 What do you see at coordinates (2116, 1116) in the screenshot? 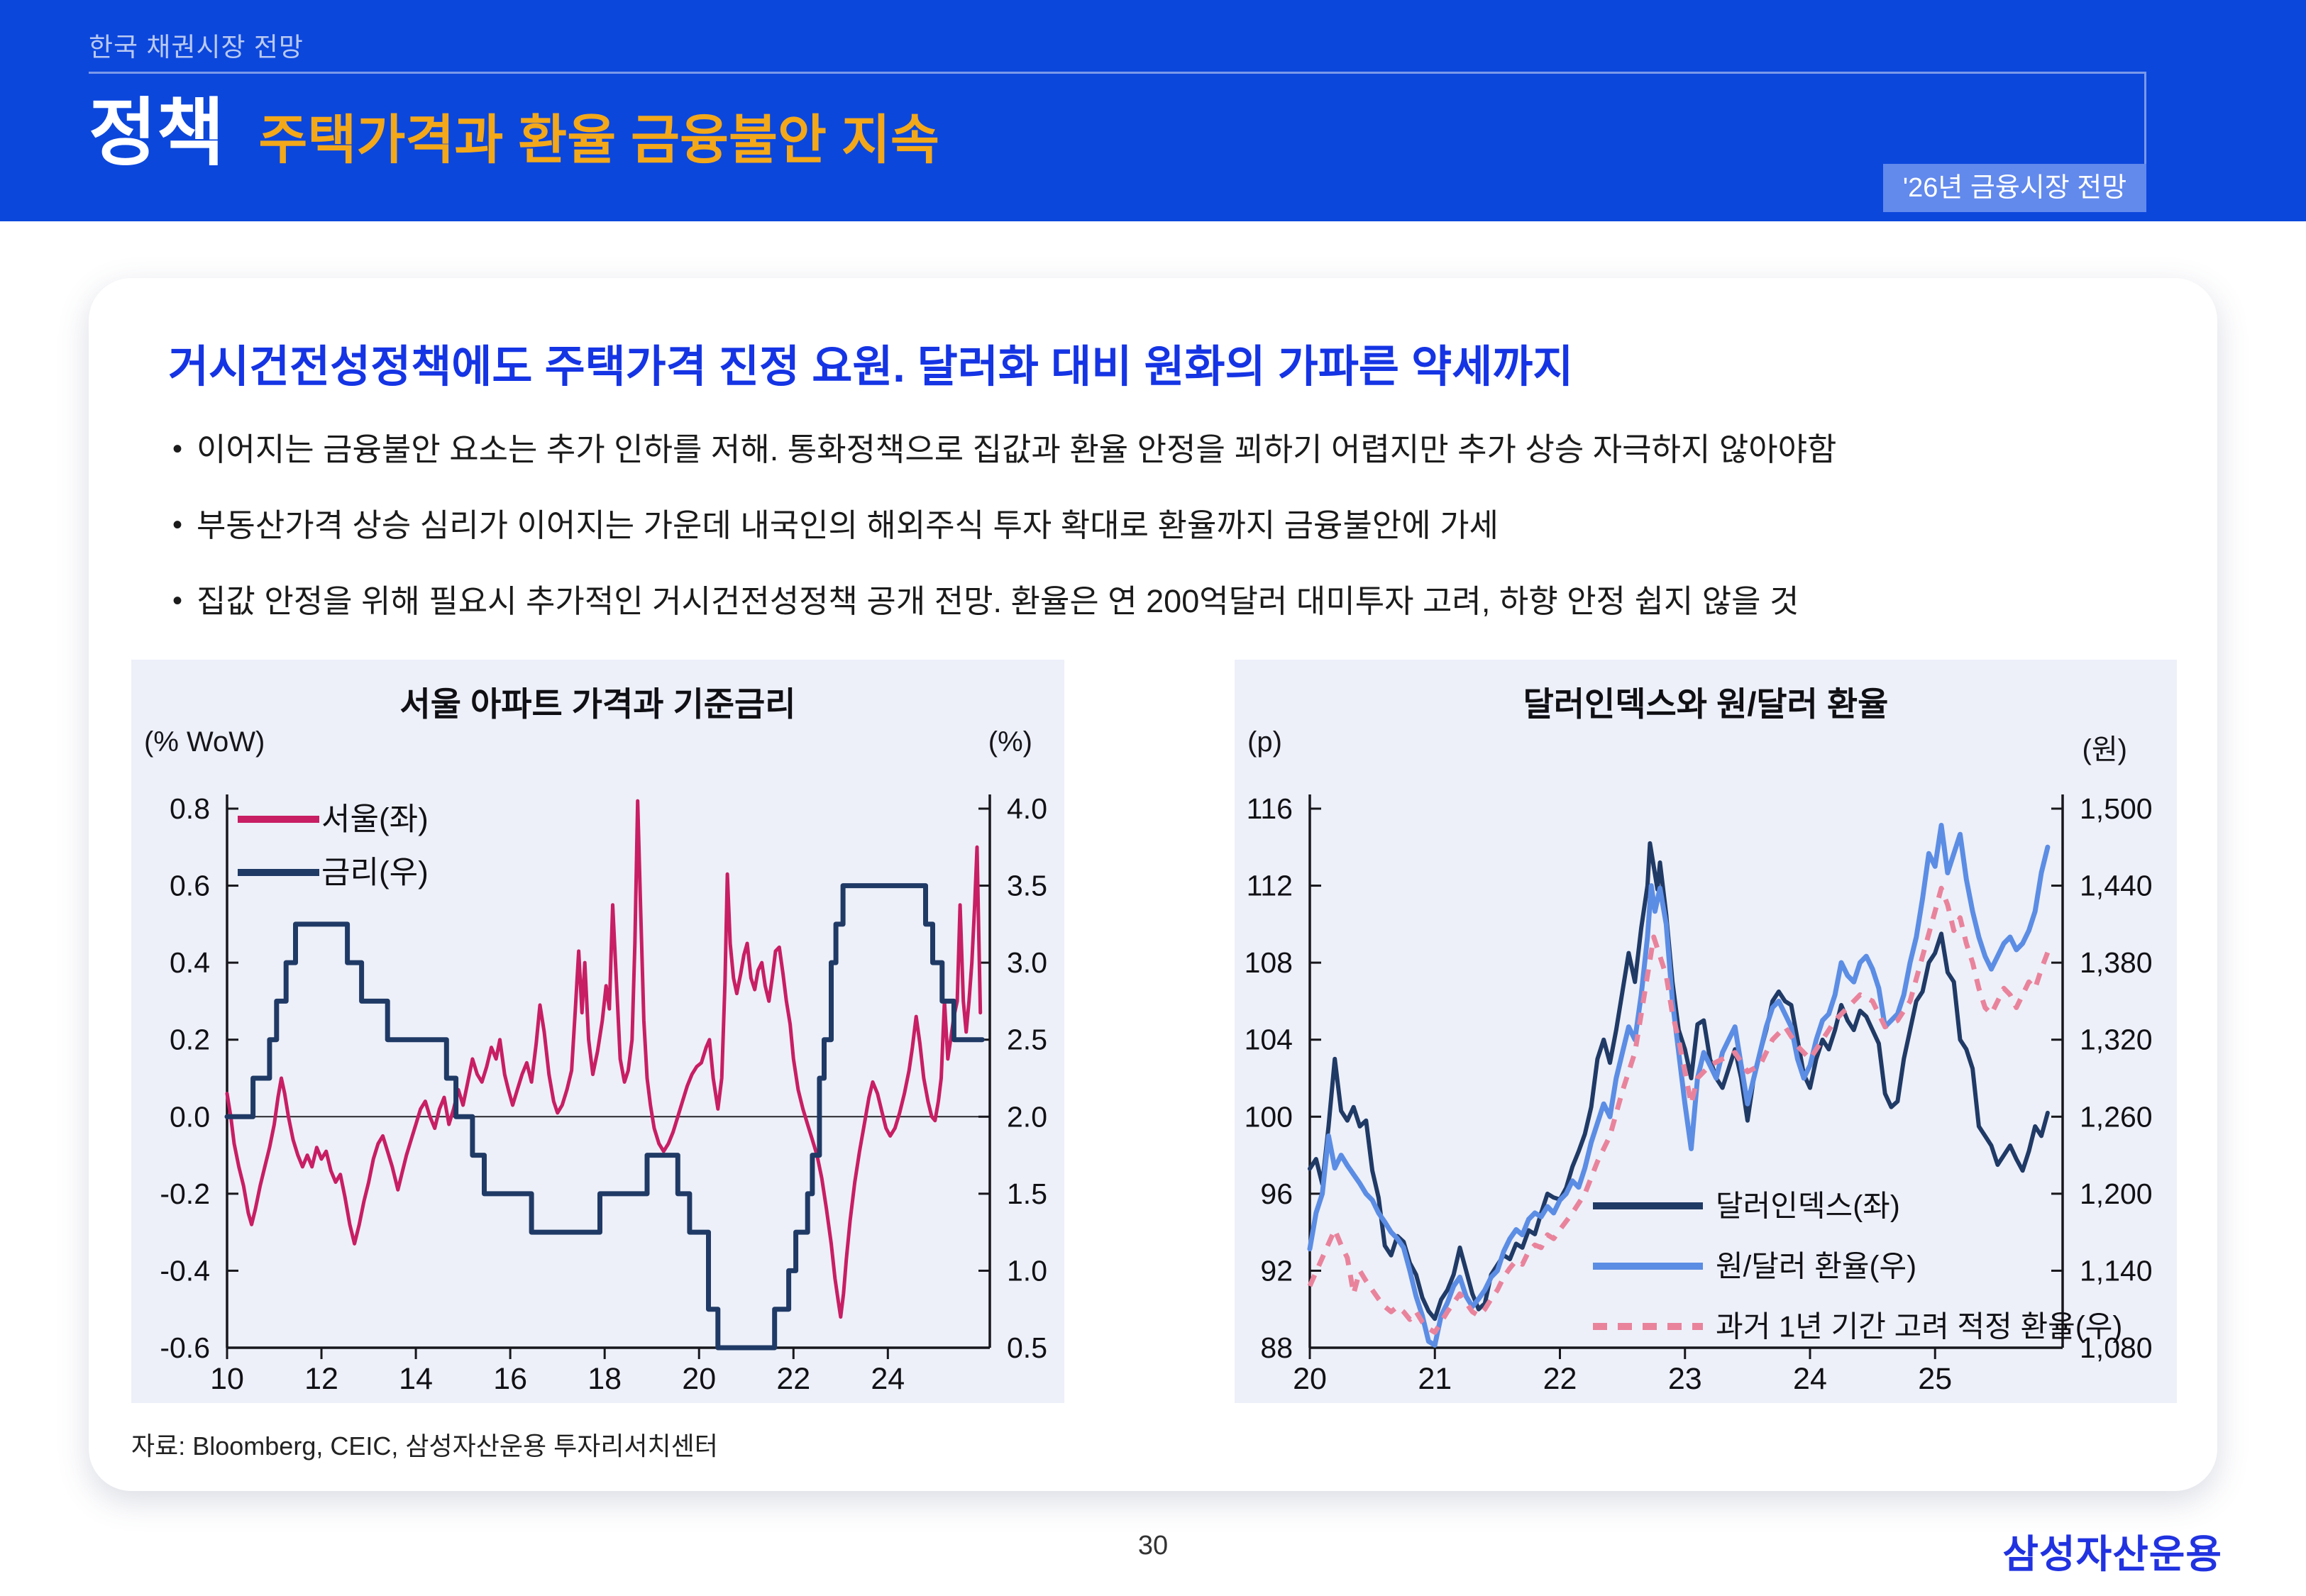
I see `svg-text: 1,260` at bounding box center [2116, 1116].